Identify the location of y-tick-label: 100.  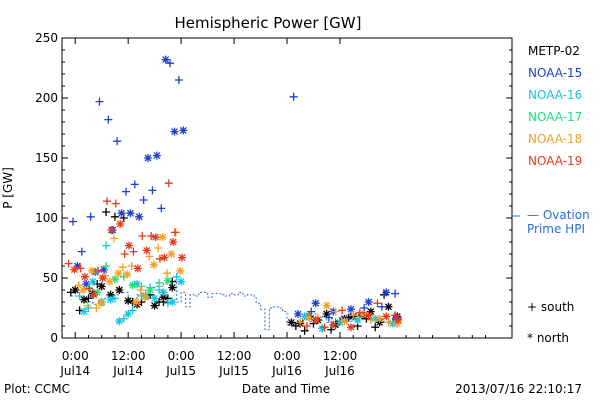
(46, 218).